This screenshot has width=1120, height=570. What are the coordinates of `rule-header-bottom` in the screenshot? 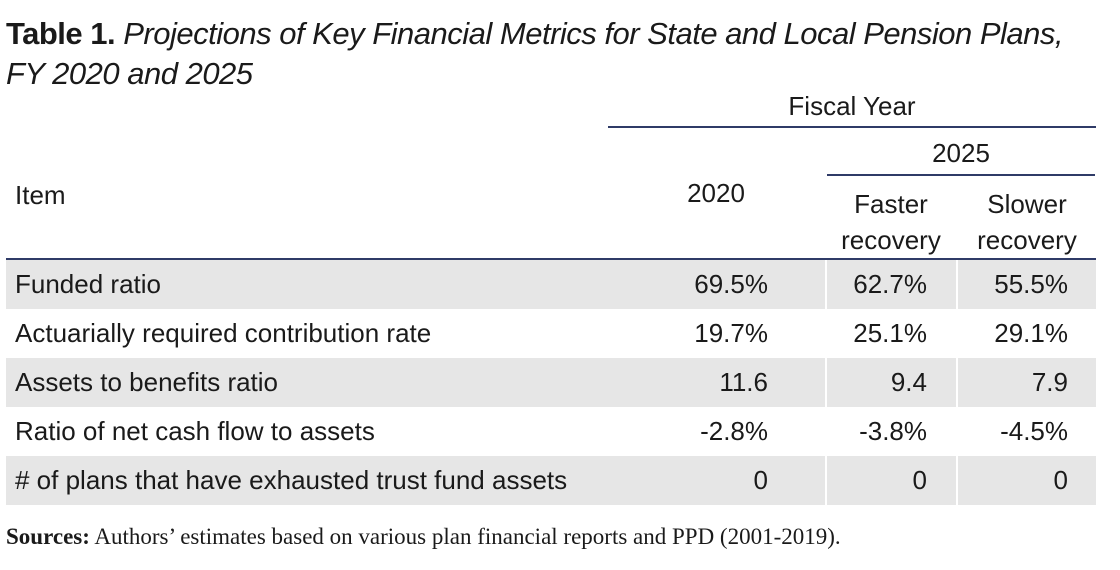 It's located at (551, 259).